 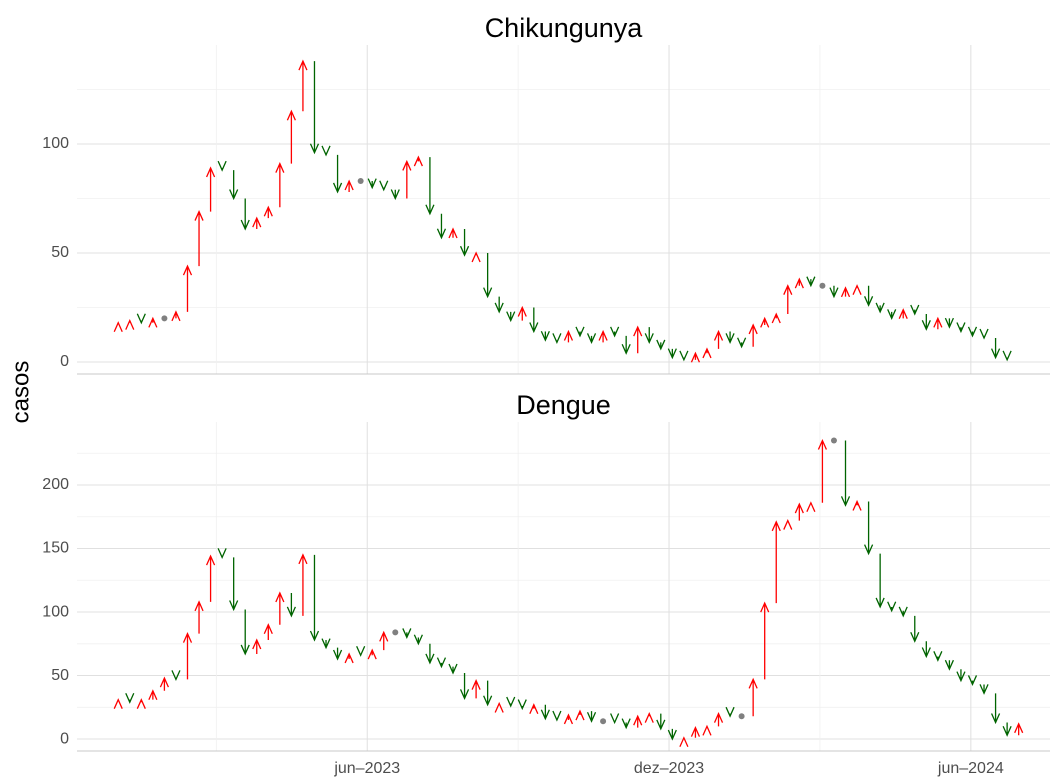 What do you see at coordinates (55, 484) in the screenshot?
I see `y-tick-label: 200` at bounding box center [55, 484].